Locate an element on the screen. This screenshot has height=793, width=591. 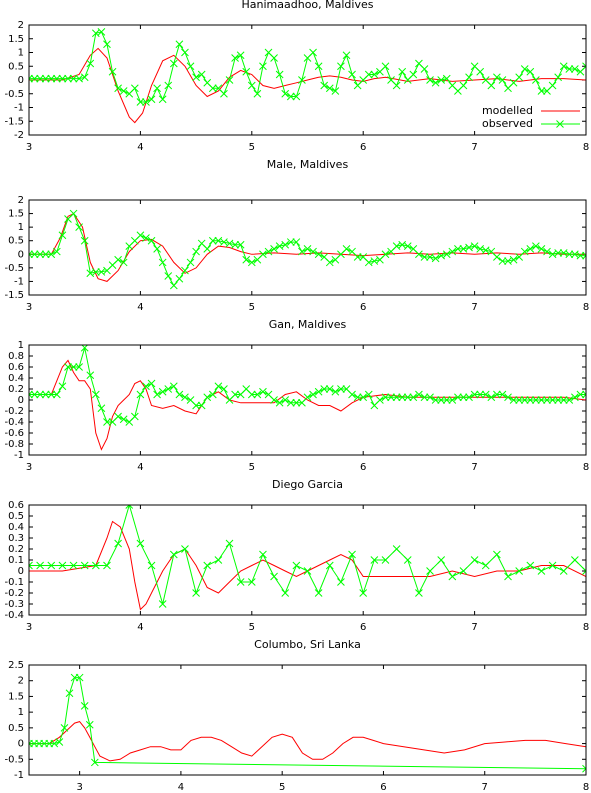
x-tick-label: 4 is located at coordinates (140, 147).